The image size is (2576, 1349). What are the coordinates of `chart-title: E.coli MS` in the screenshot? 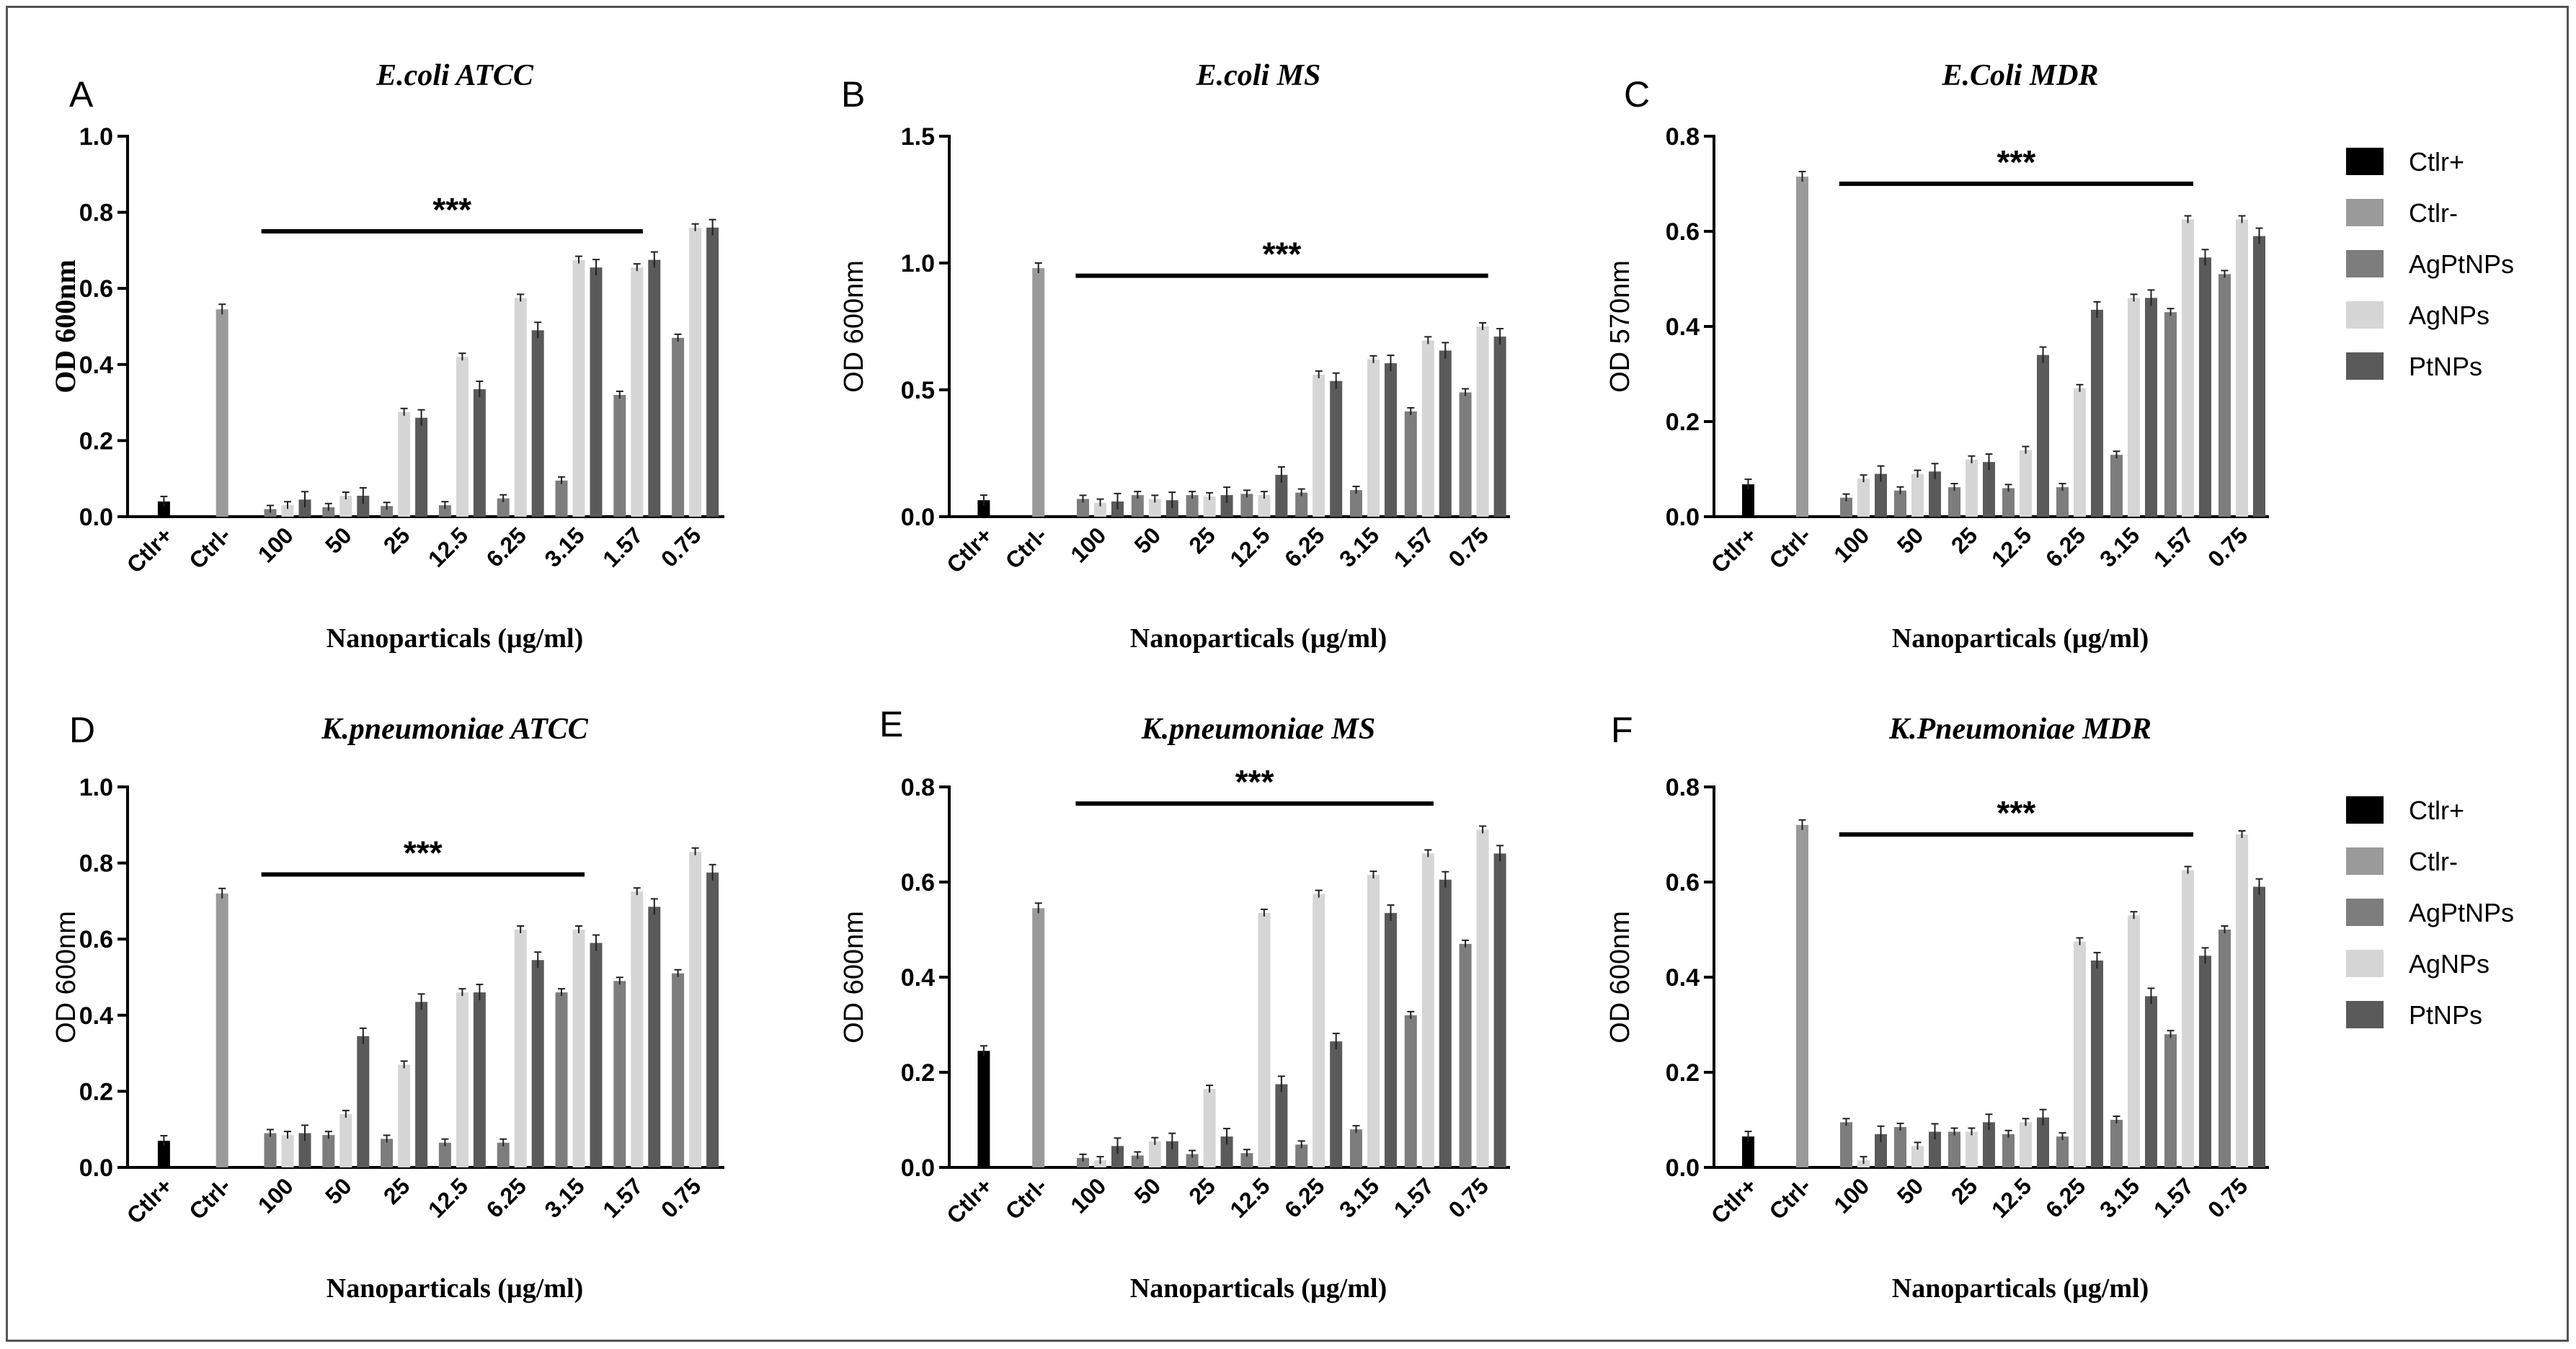 It's located at (1258, 75).